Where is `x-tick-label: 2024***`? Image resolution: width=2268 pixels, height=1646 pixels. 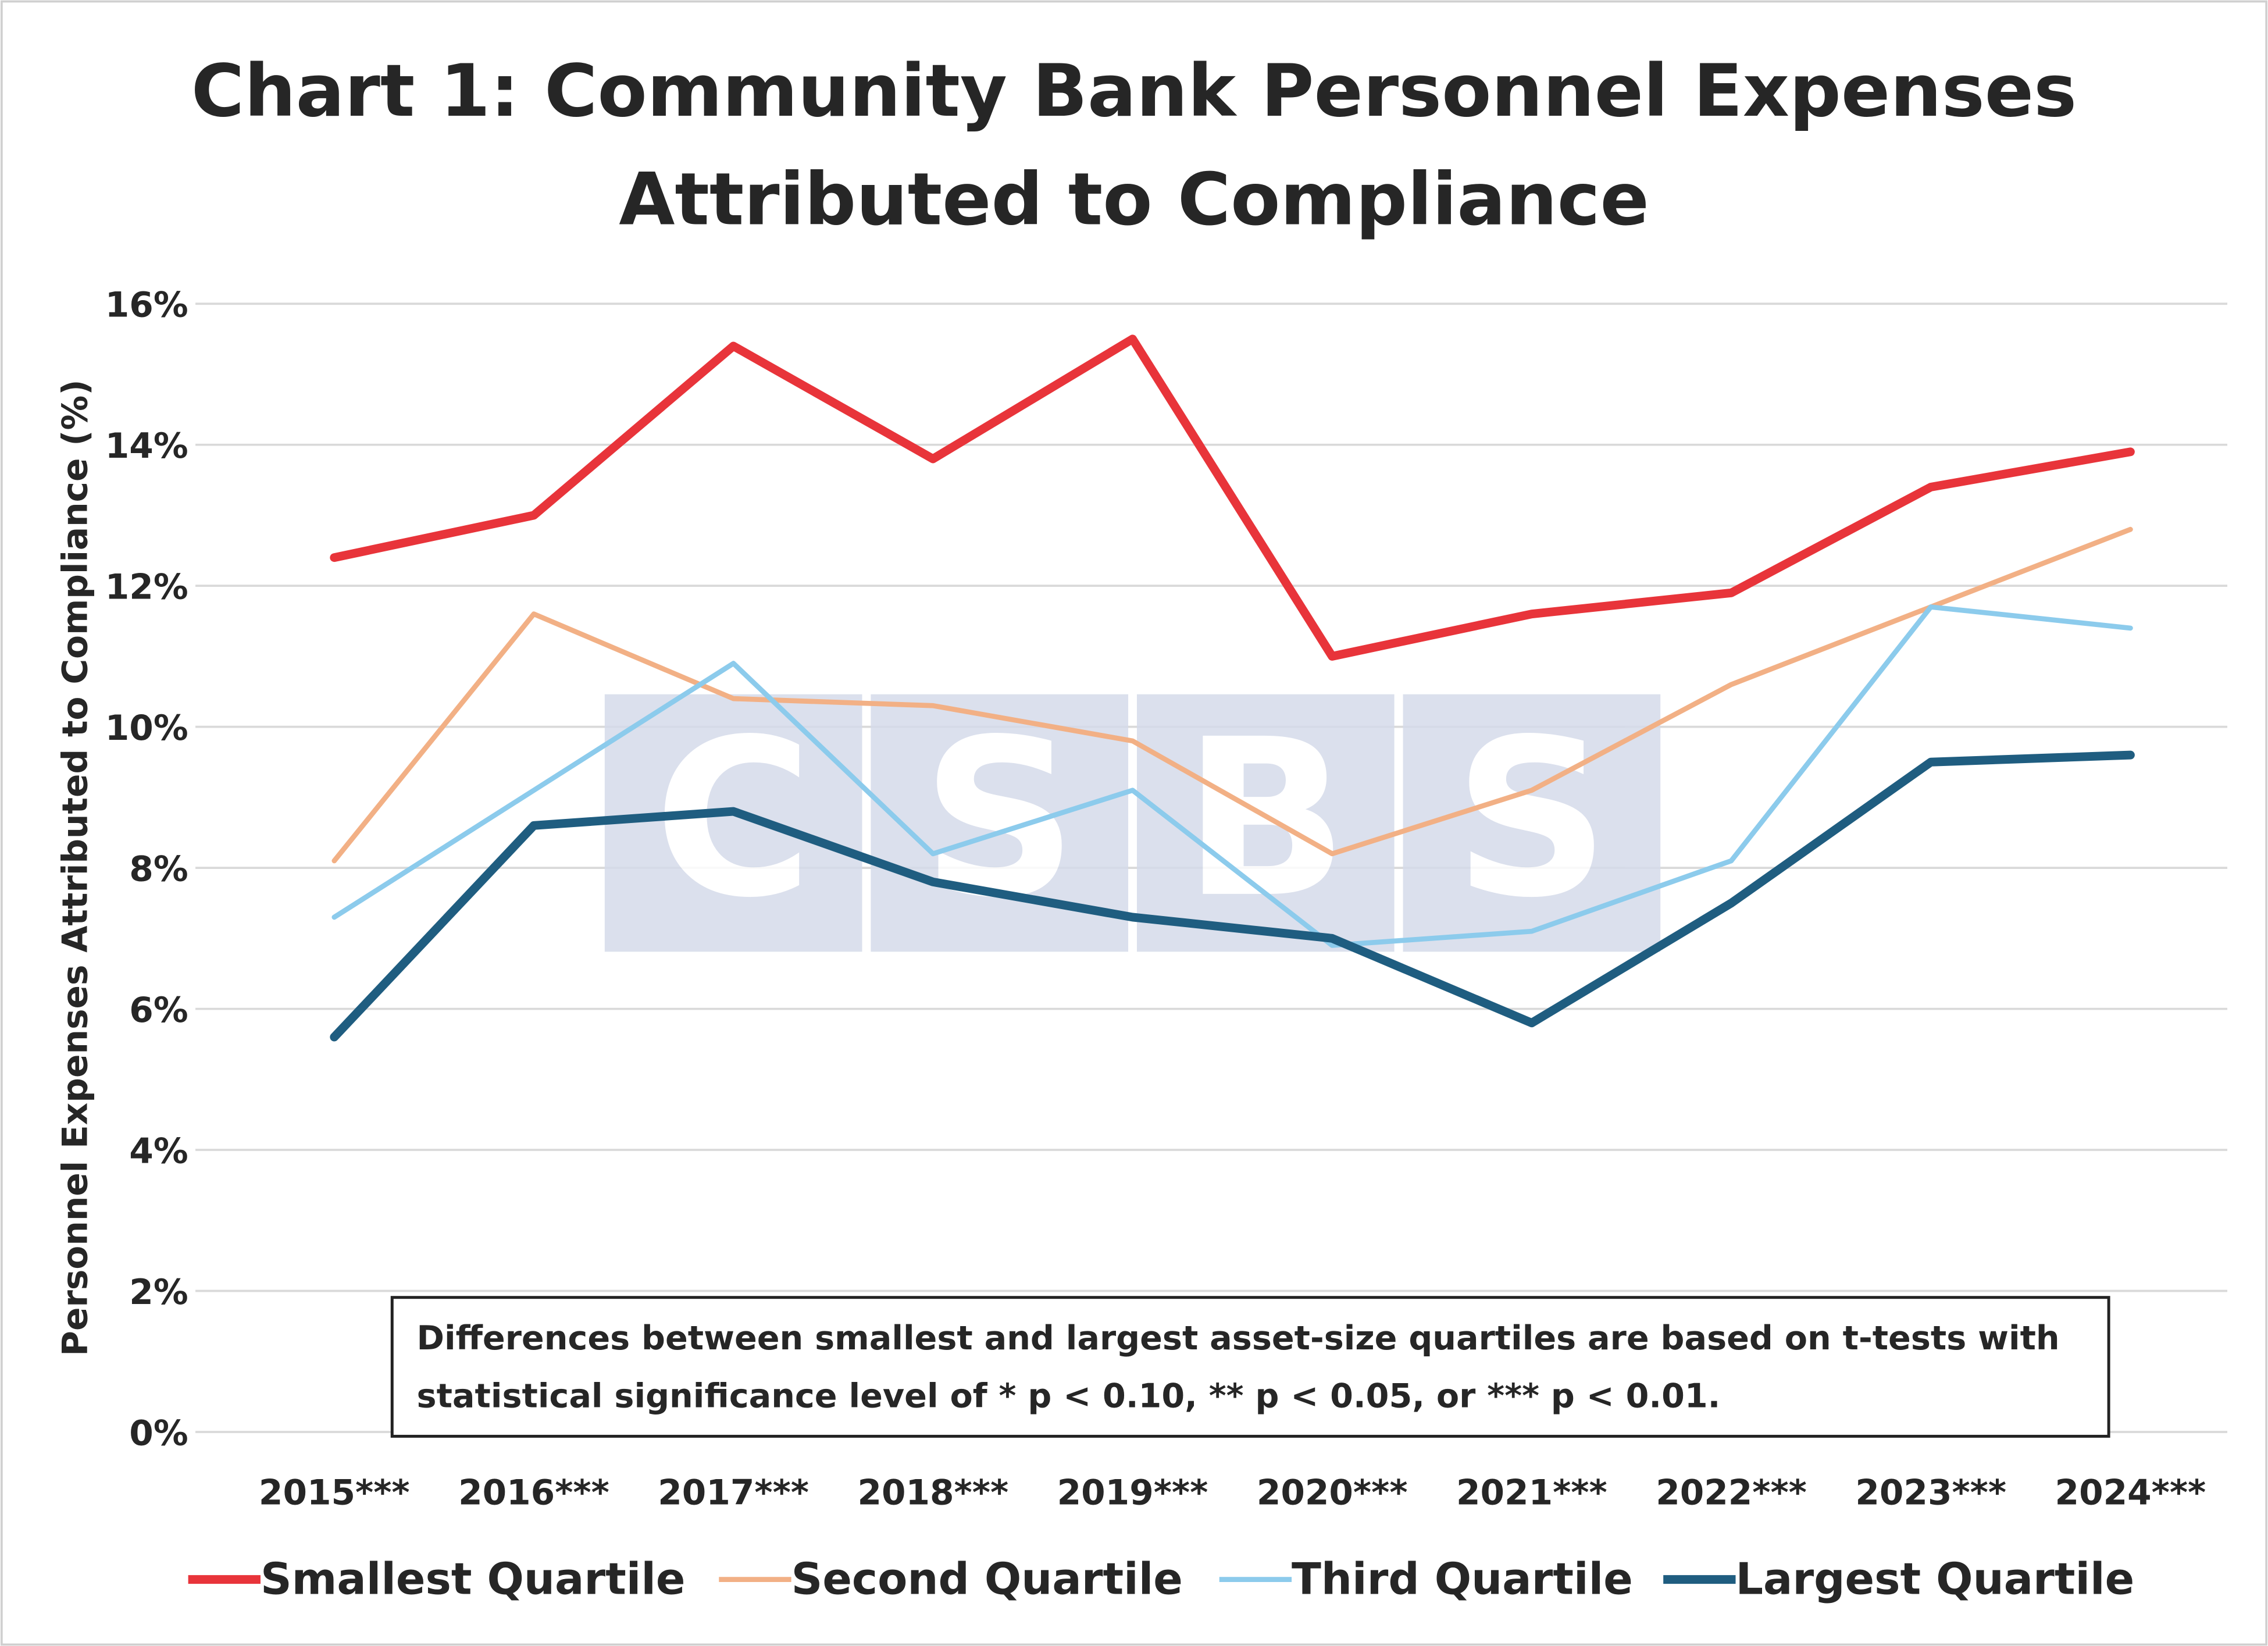 x-tick-label: 2024*** is located at coordinates (2130, 1493).